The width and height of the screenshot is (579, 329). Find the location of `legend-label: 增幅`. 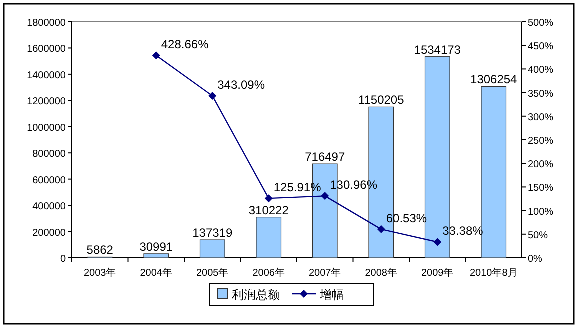

legend-label: 增幅 is located at coordinates (331, 295).